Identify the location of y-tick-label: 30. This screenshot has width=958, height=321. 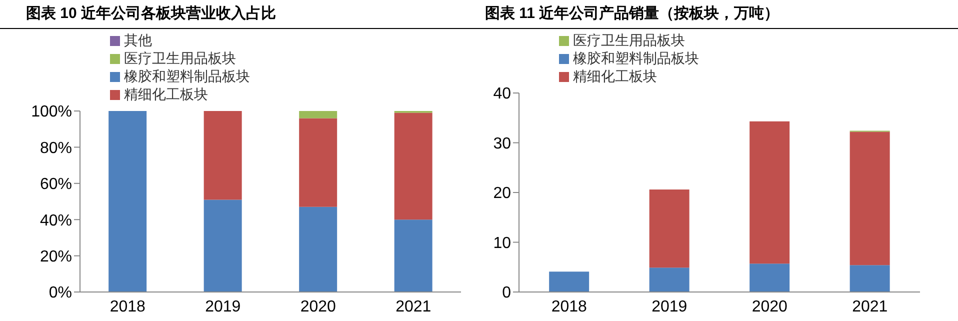
(502, 143).